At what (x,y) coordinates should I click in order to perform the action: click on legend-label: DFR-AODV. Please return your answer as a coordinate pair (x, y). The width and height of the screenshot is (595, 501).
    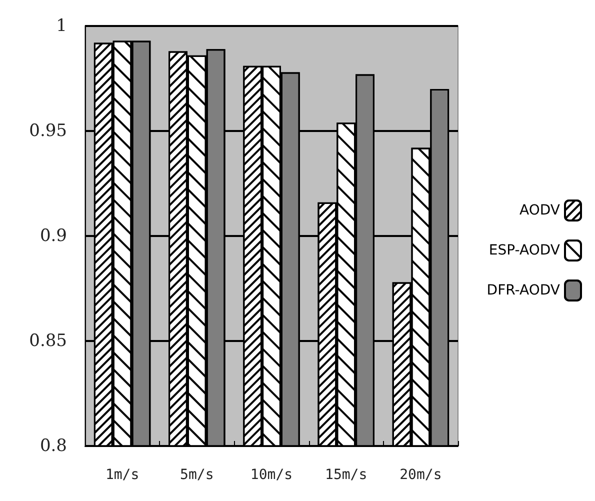
    Looking at the image, I should click on (523, 290).